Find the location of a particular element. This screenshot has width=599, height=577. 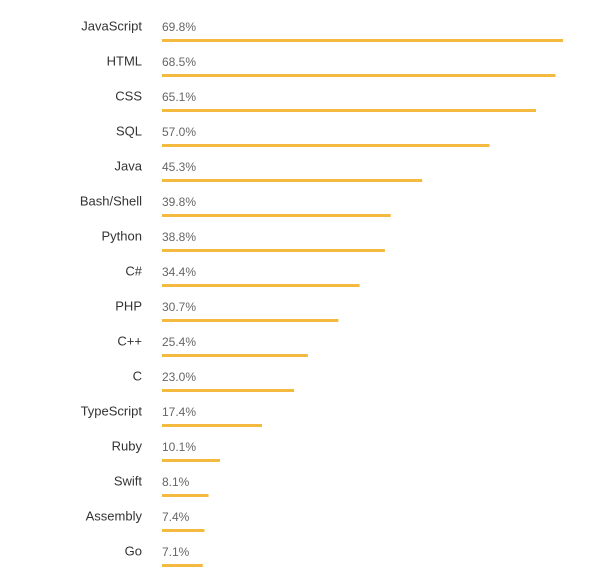

category-label: Go is located at coordinates (133, 550).